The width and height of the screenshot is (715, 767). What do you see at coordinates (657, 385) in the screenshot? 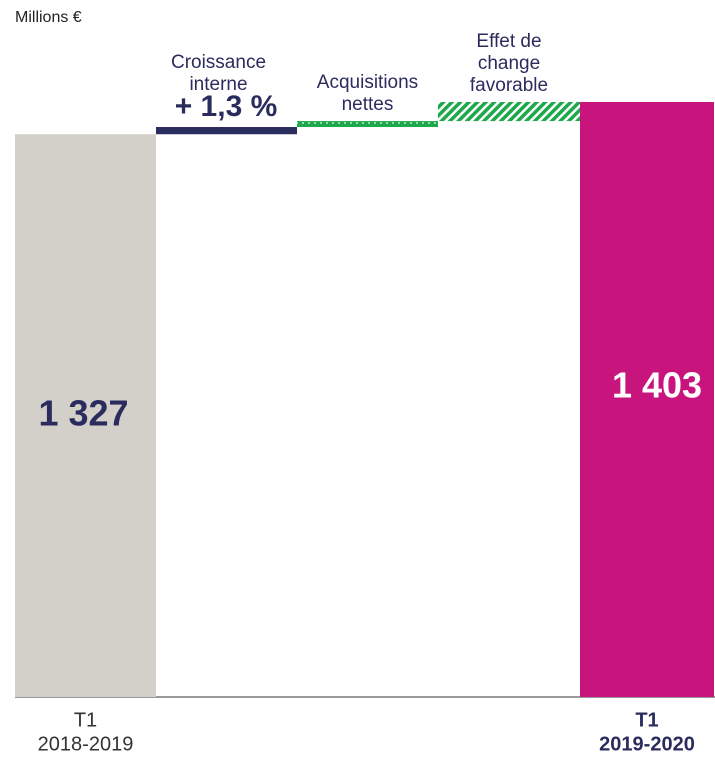
I see `value-label: 1 403` at bounding box center [657, 385].